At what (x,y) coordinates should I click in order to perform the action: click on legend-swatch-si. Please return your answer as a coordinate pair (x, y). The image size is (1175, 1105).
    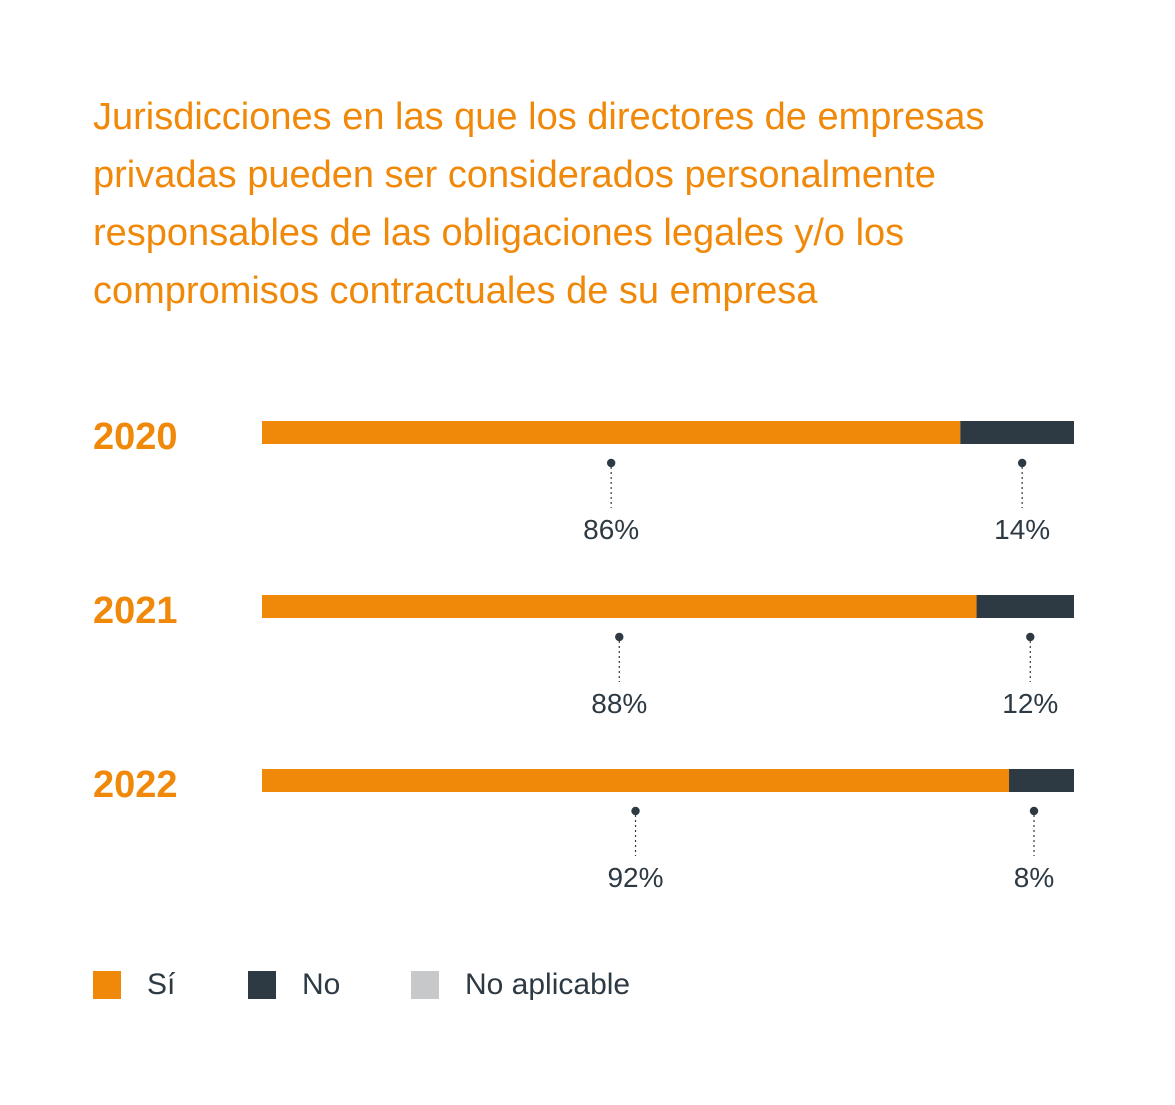
    Looking at the image, I should click on (107, 985).